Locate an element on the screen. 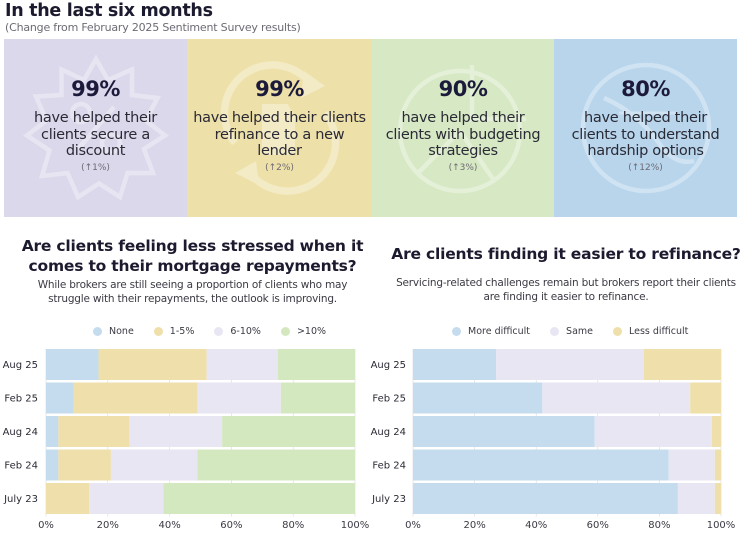 Image resolution: width=752 pixels, height=535 pixels. stat-change: (↑12%) is located at coordinates (645, 167).